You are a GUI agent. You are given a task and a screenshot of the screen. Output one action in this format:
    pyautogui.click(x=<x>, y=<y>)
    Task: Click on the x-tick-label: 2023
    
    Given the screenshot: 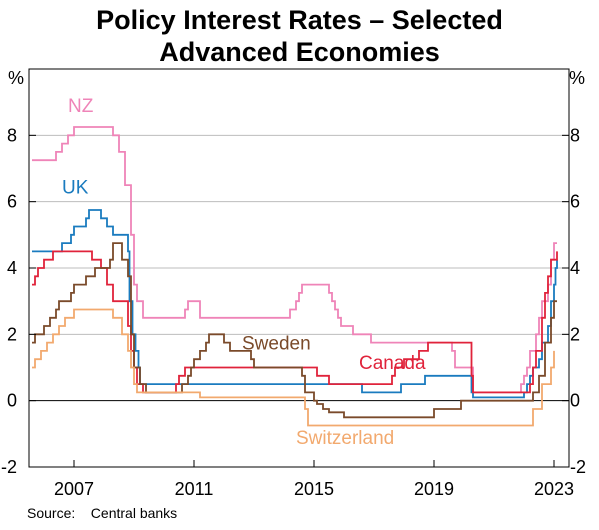 What is the action you would take?
    pyautogui.click(x=554, y=489)
    